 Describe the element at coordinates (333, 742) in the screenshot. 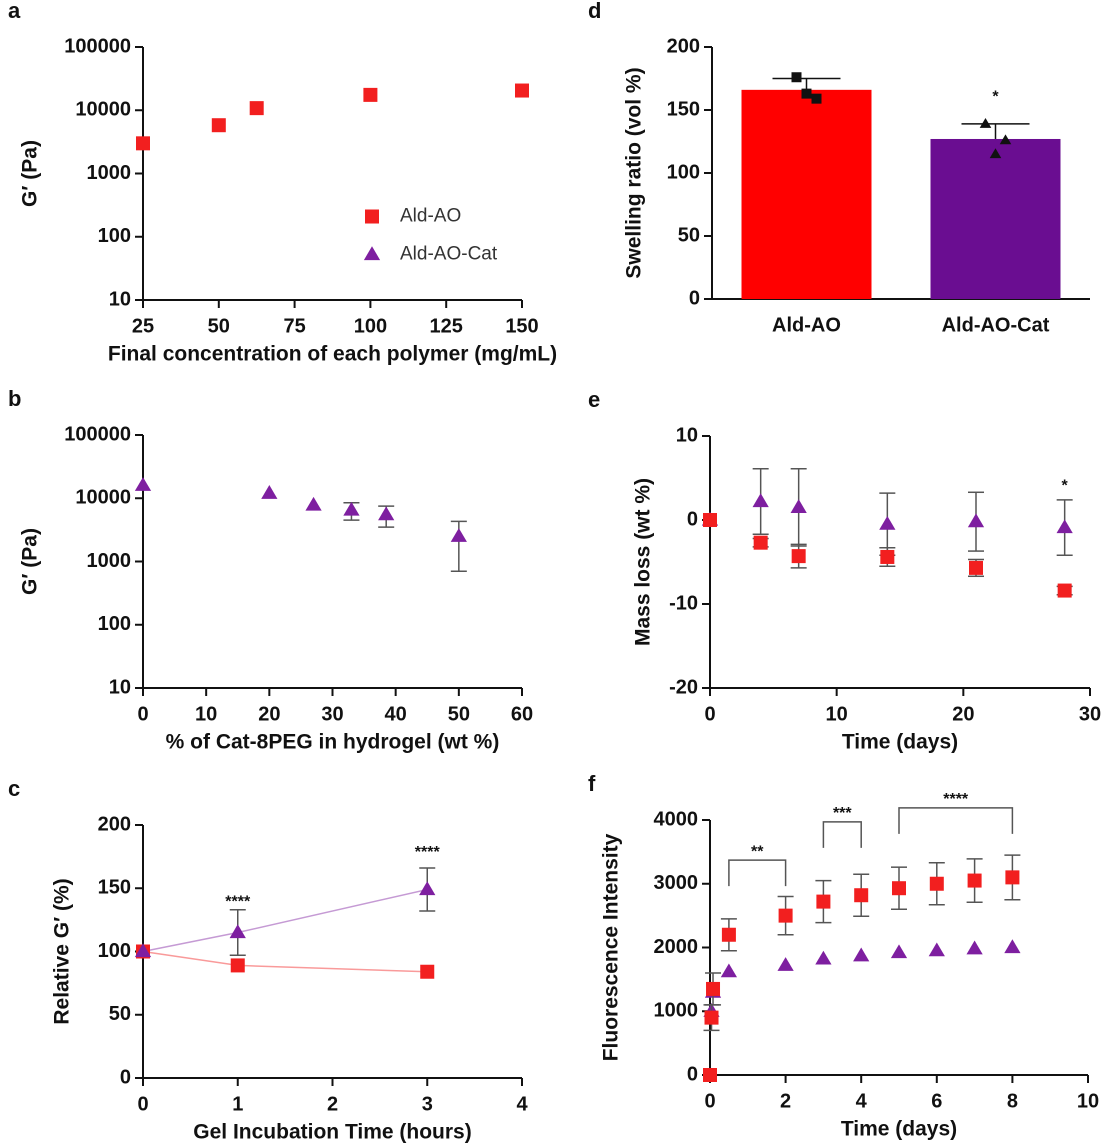

I see `x-axis-label: % of Cat-8PEG in hydrogel (wt %)` at that location.